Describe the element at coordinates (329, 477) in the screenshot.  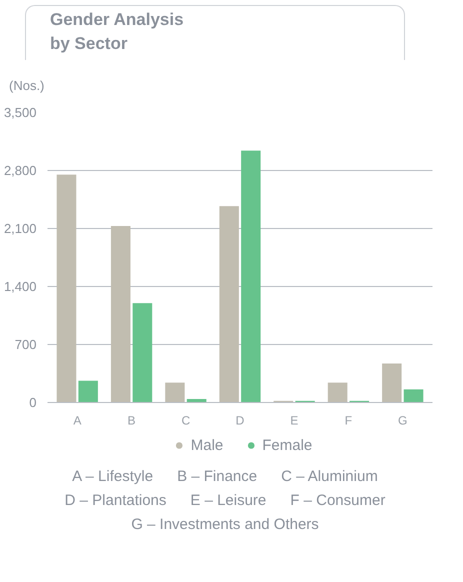
I see `text: C – Aluminium` at that location.